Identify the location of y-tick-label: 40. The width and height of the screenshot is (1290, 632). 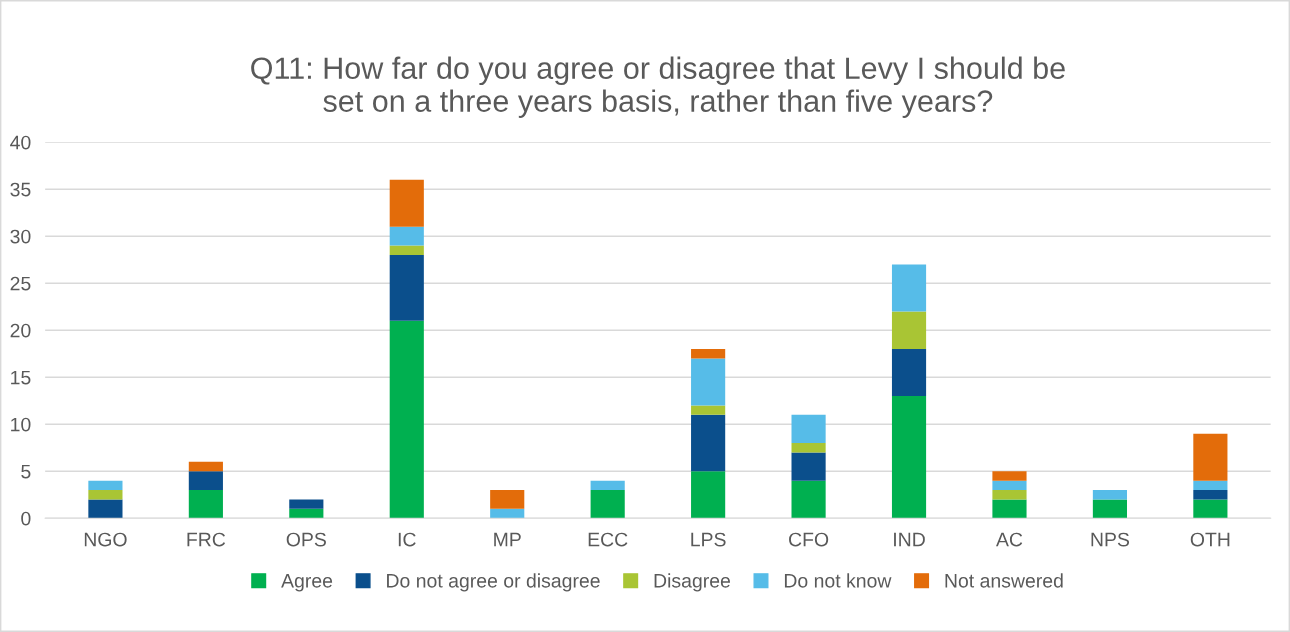
(20, 142).